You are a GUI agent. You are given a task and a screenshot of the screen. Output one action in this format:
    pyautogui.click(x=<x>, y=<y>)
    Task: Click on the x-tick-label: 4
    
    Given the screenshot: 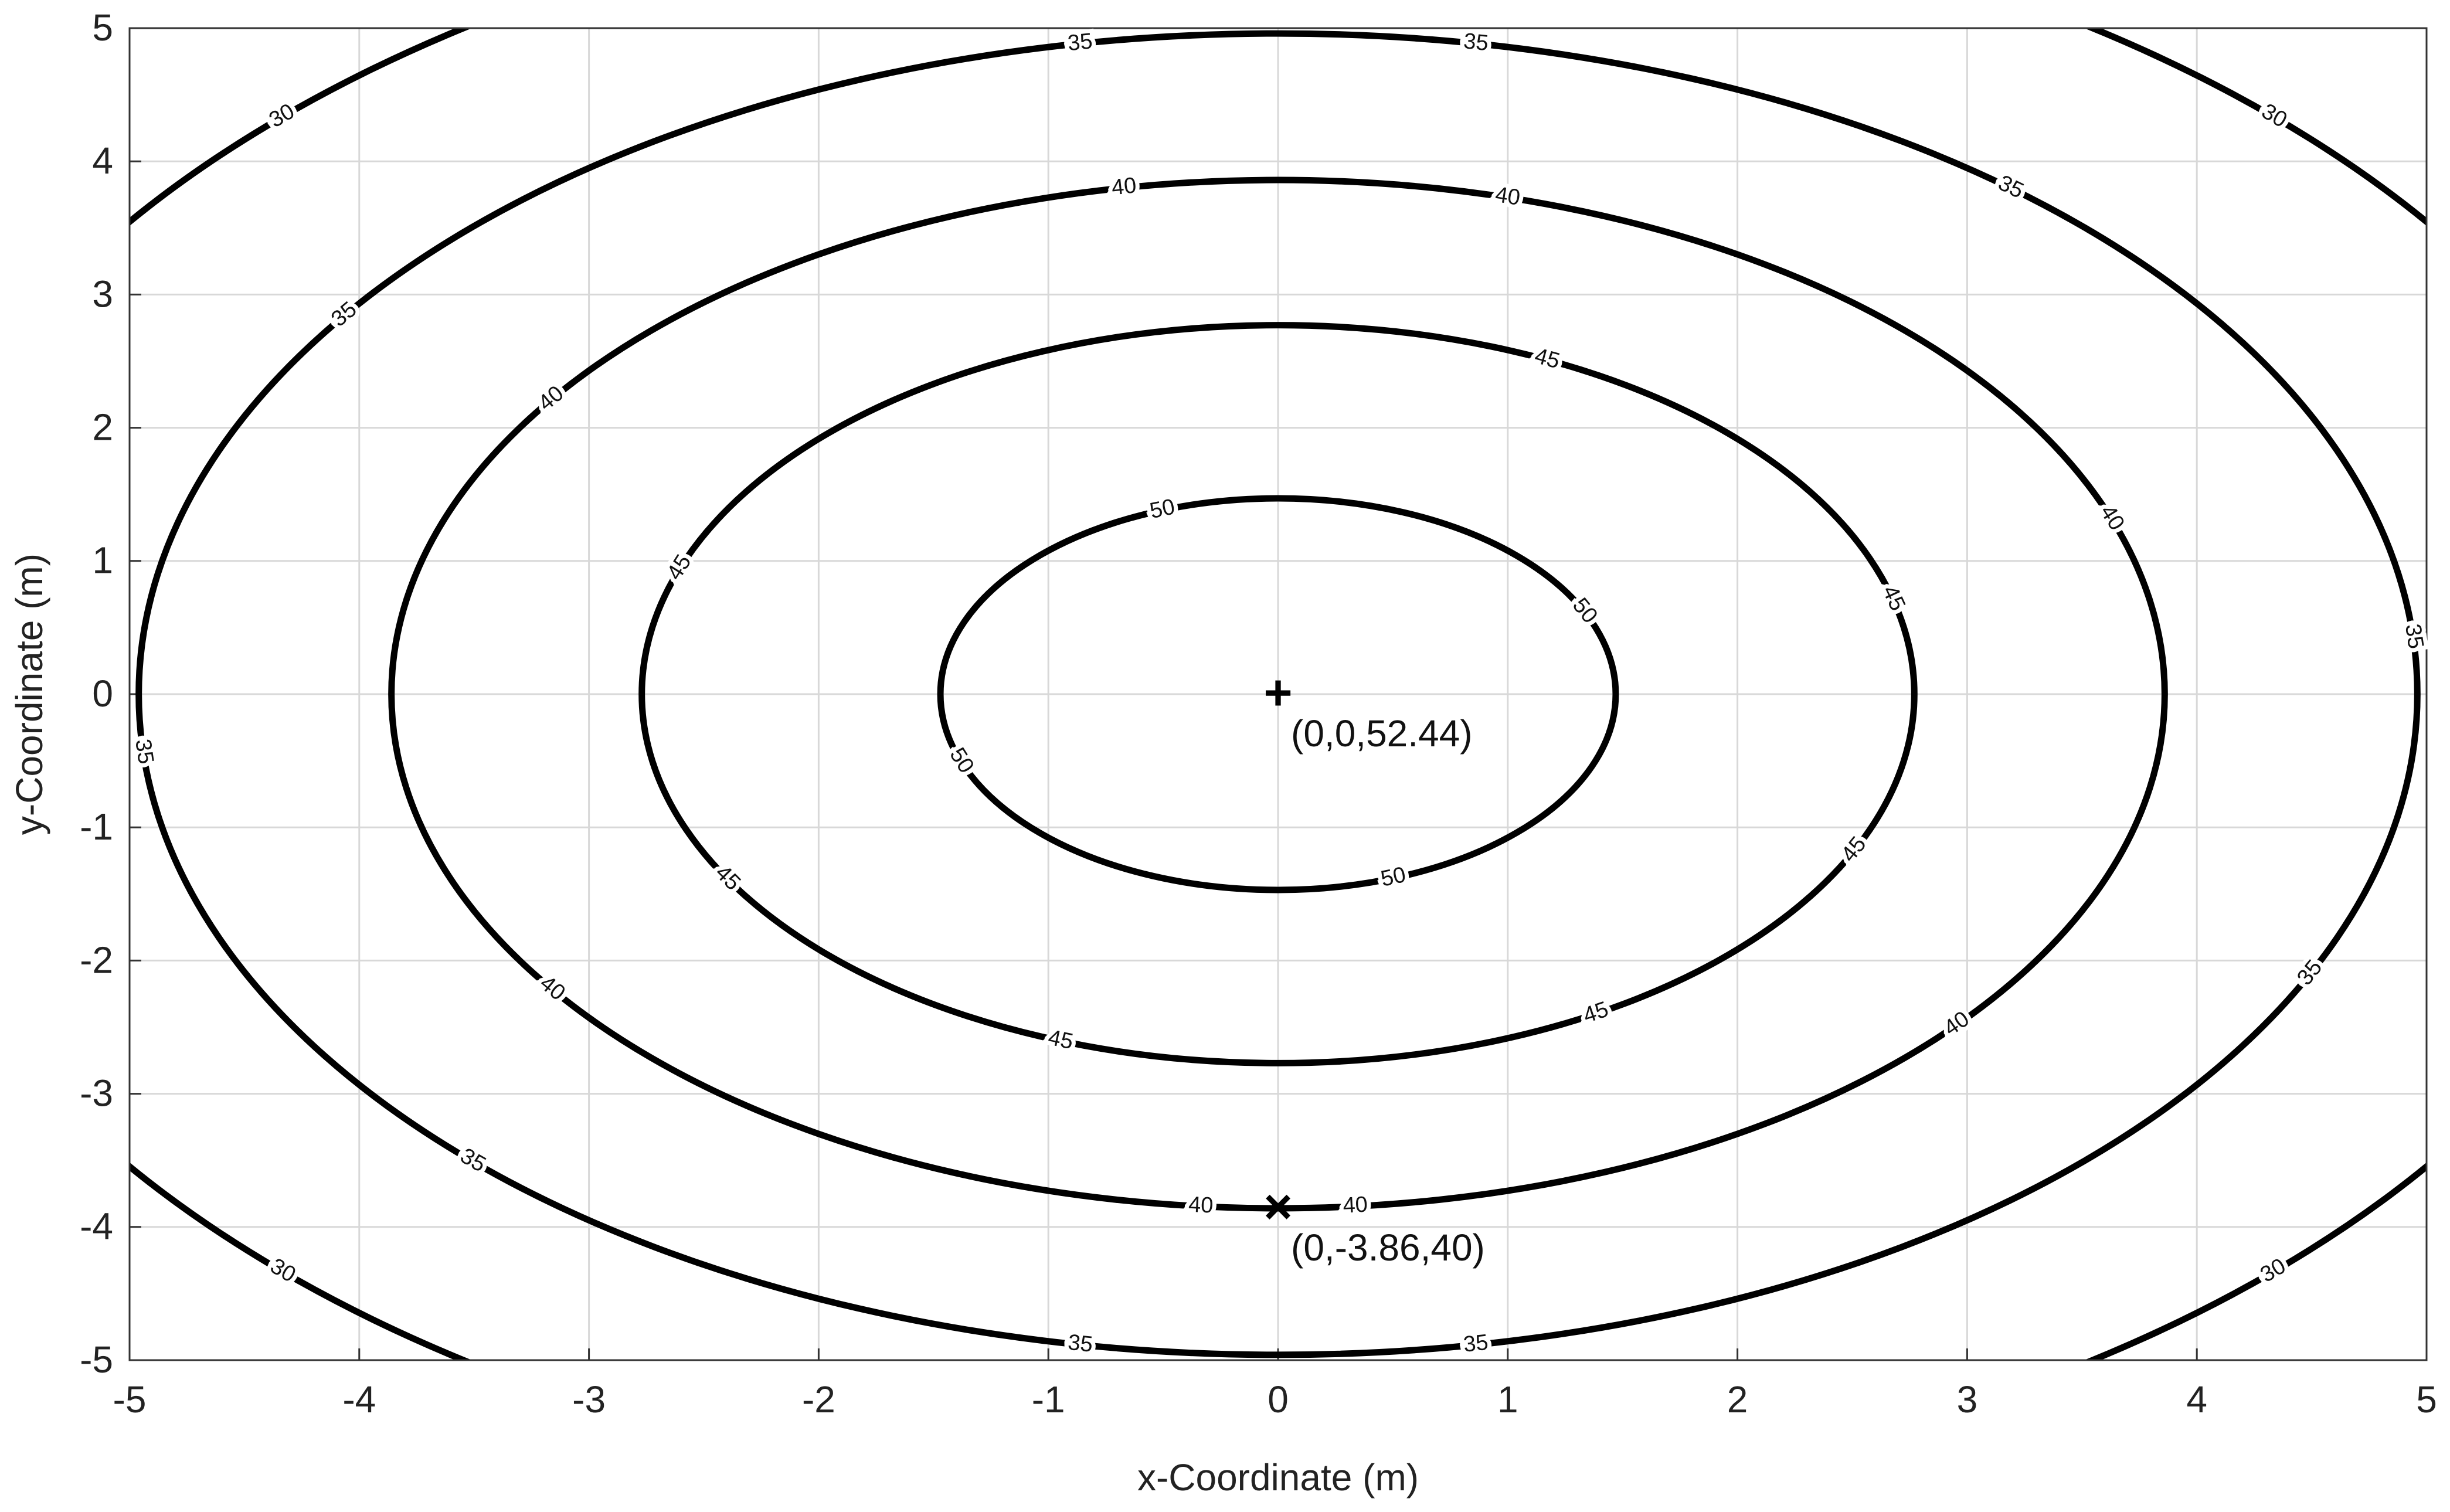 What is the action you would take?
    pyautogui.click(x=2196, y=1399)
    